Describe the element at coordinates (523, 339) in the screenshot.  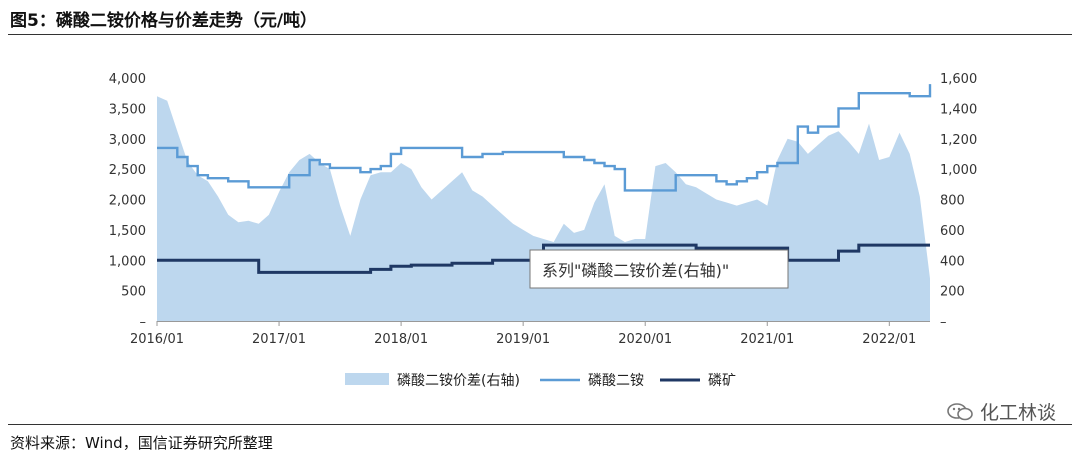
I see `x-tick-label: 2019/01` at that location.